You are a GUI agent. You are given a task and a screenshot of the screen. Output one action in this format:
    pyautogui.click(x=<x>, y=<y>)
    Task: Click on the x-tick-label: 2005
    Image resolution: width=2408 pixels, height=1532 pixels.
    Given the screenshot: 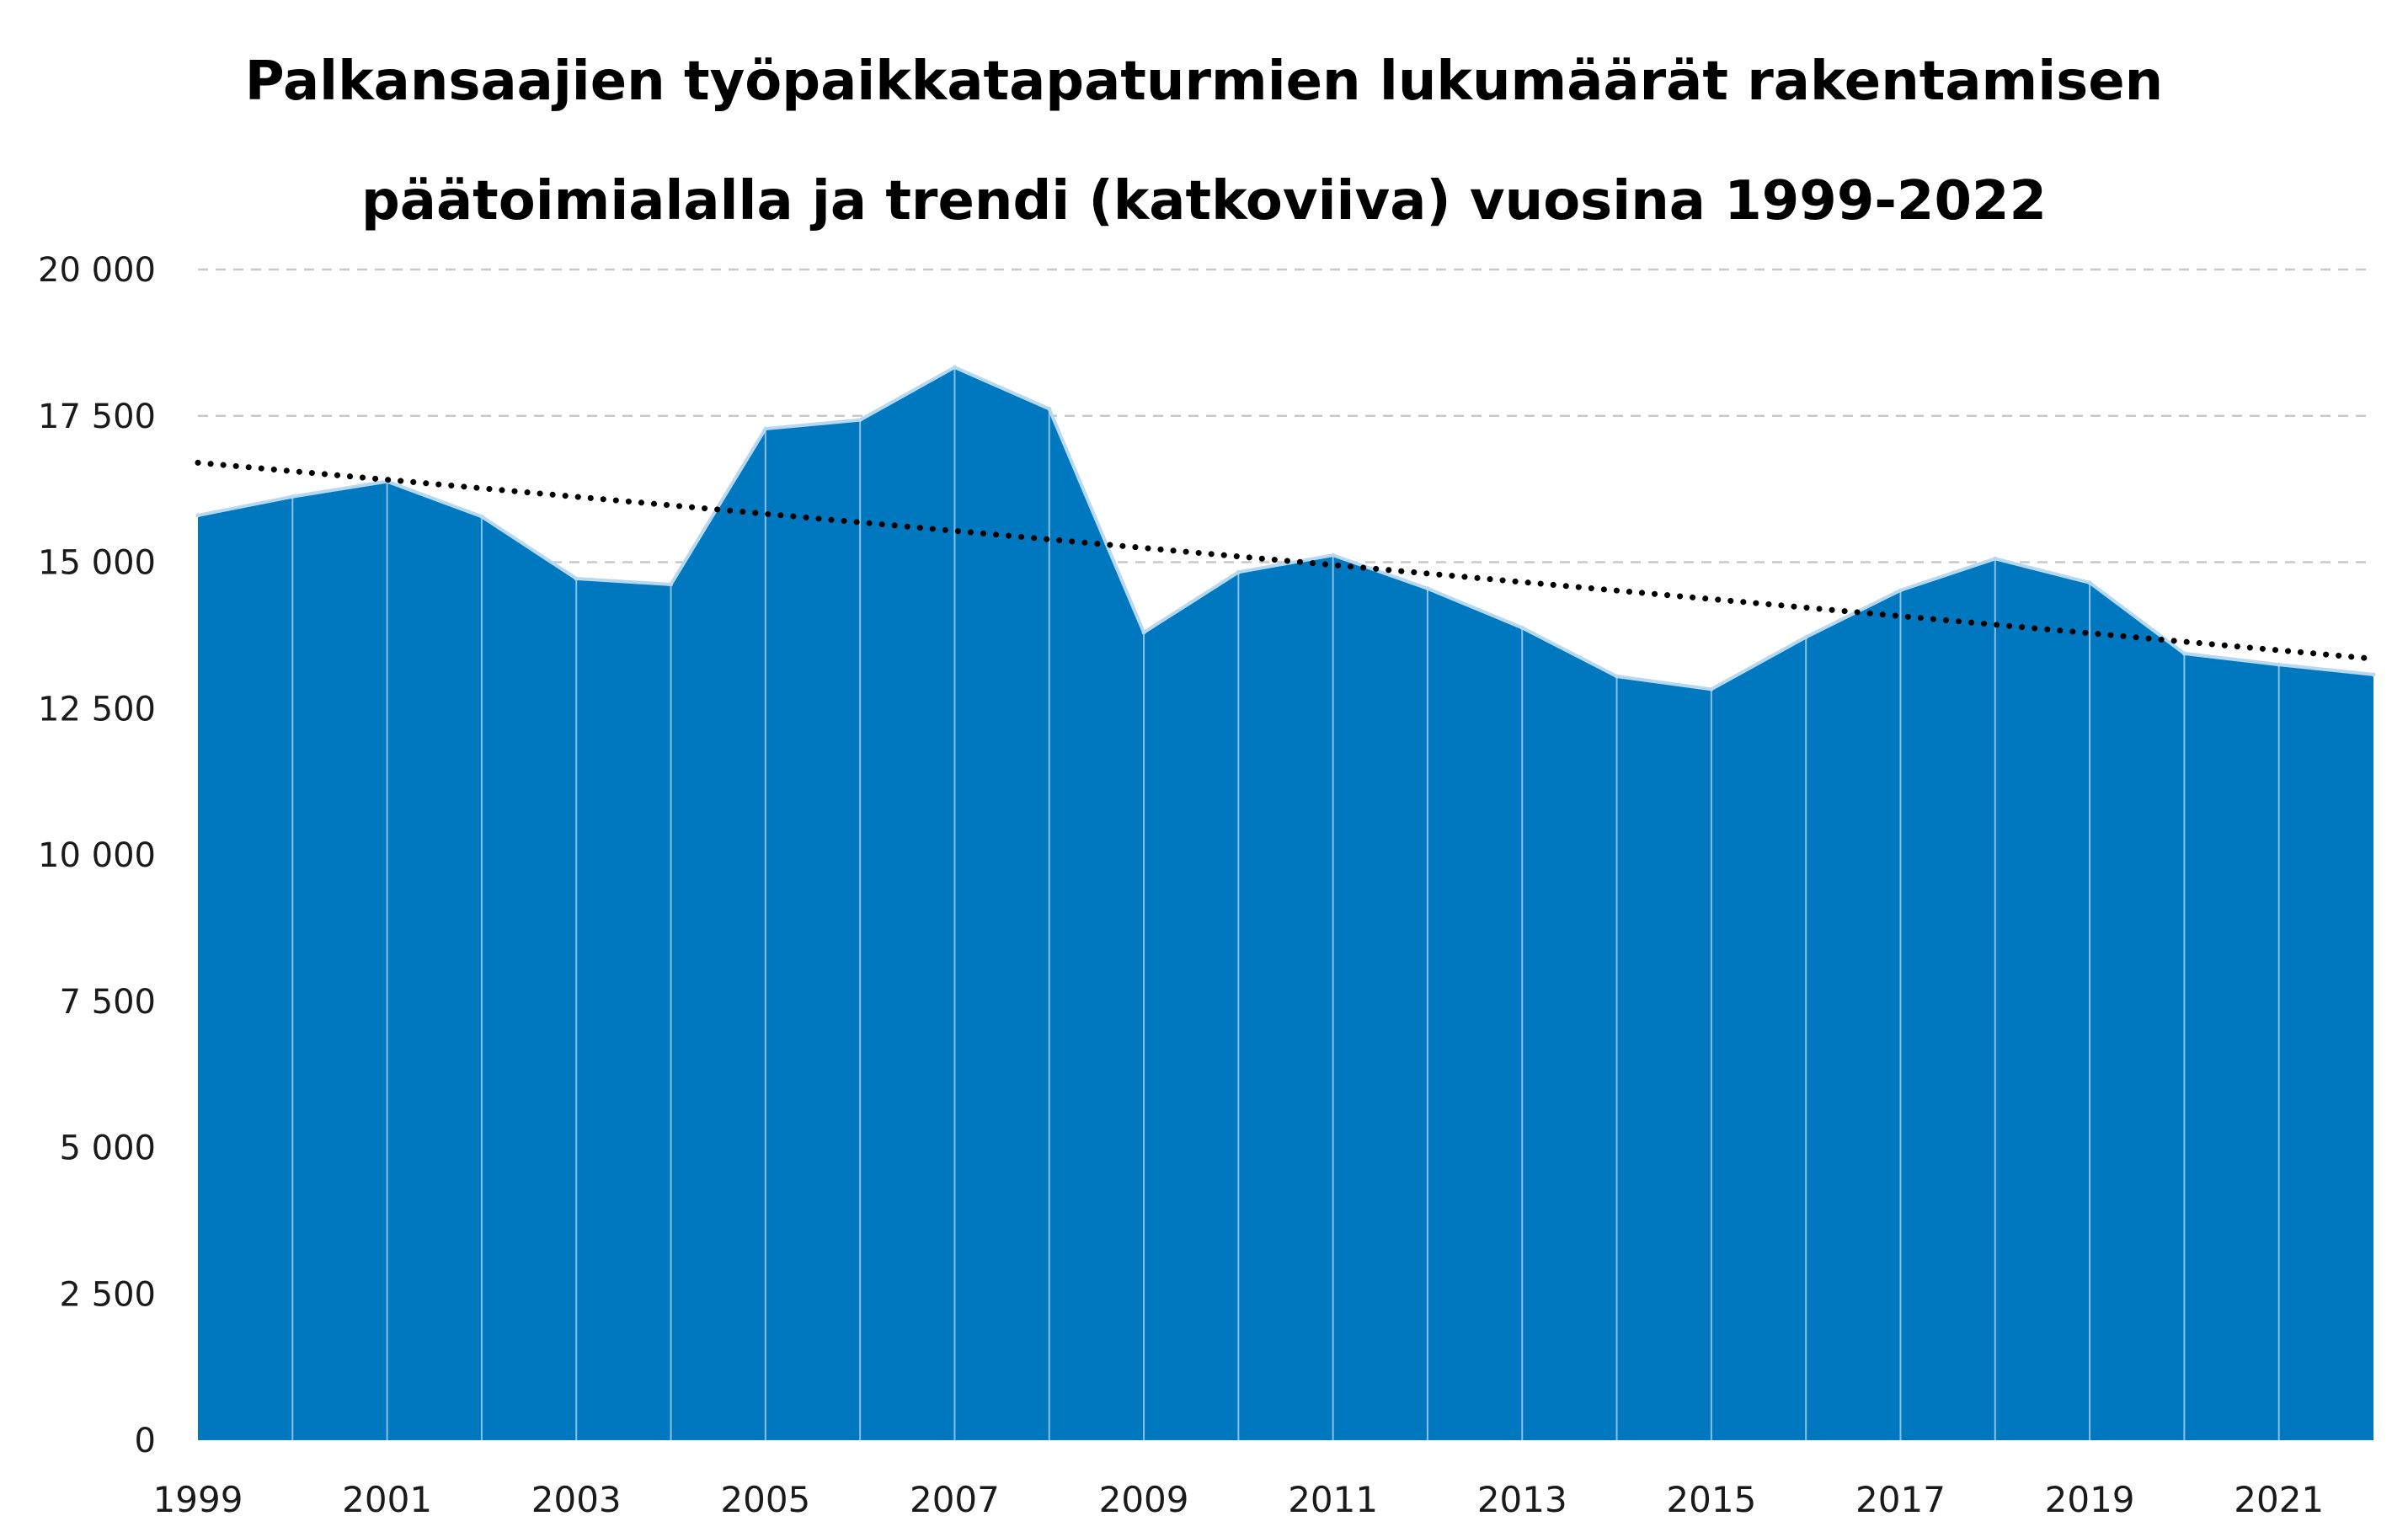 What is the action you would take?
    pyautogui.click(x=765, y=1499)
    